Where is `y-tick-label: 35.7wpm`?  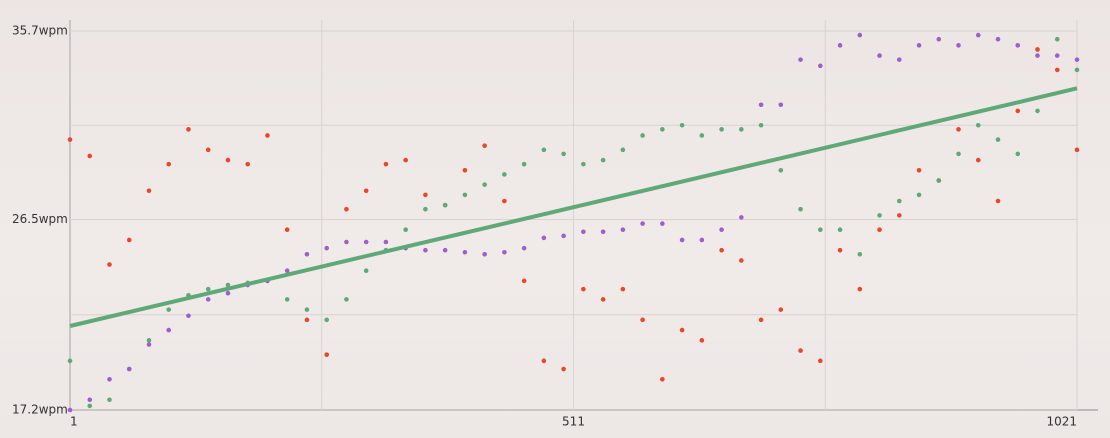
y-tick-label: 35.7wpm is located at coordinates (40, 31).